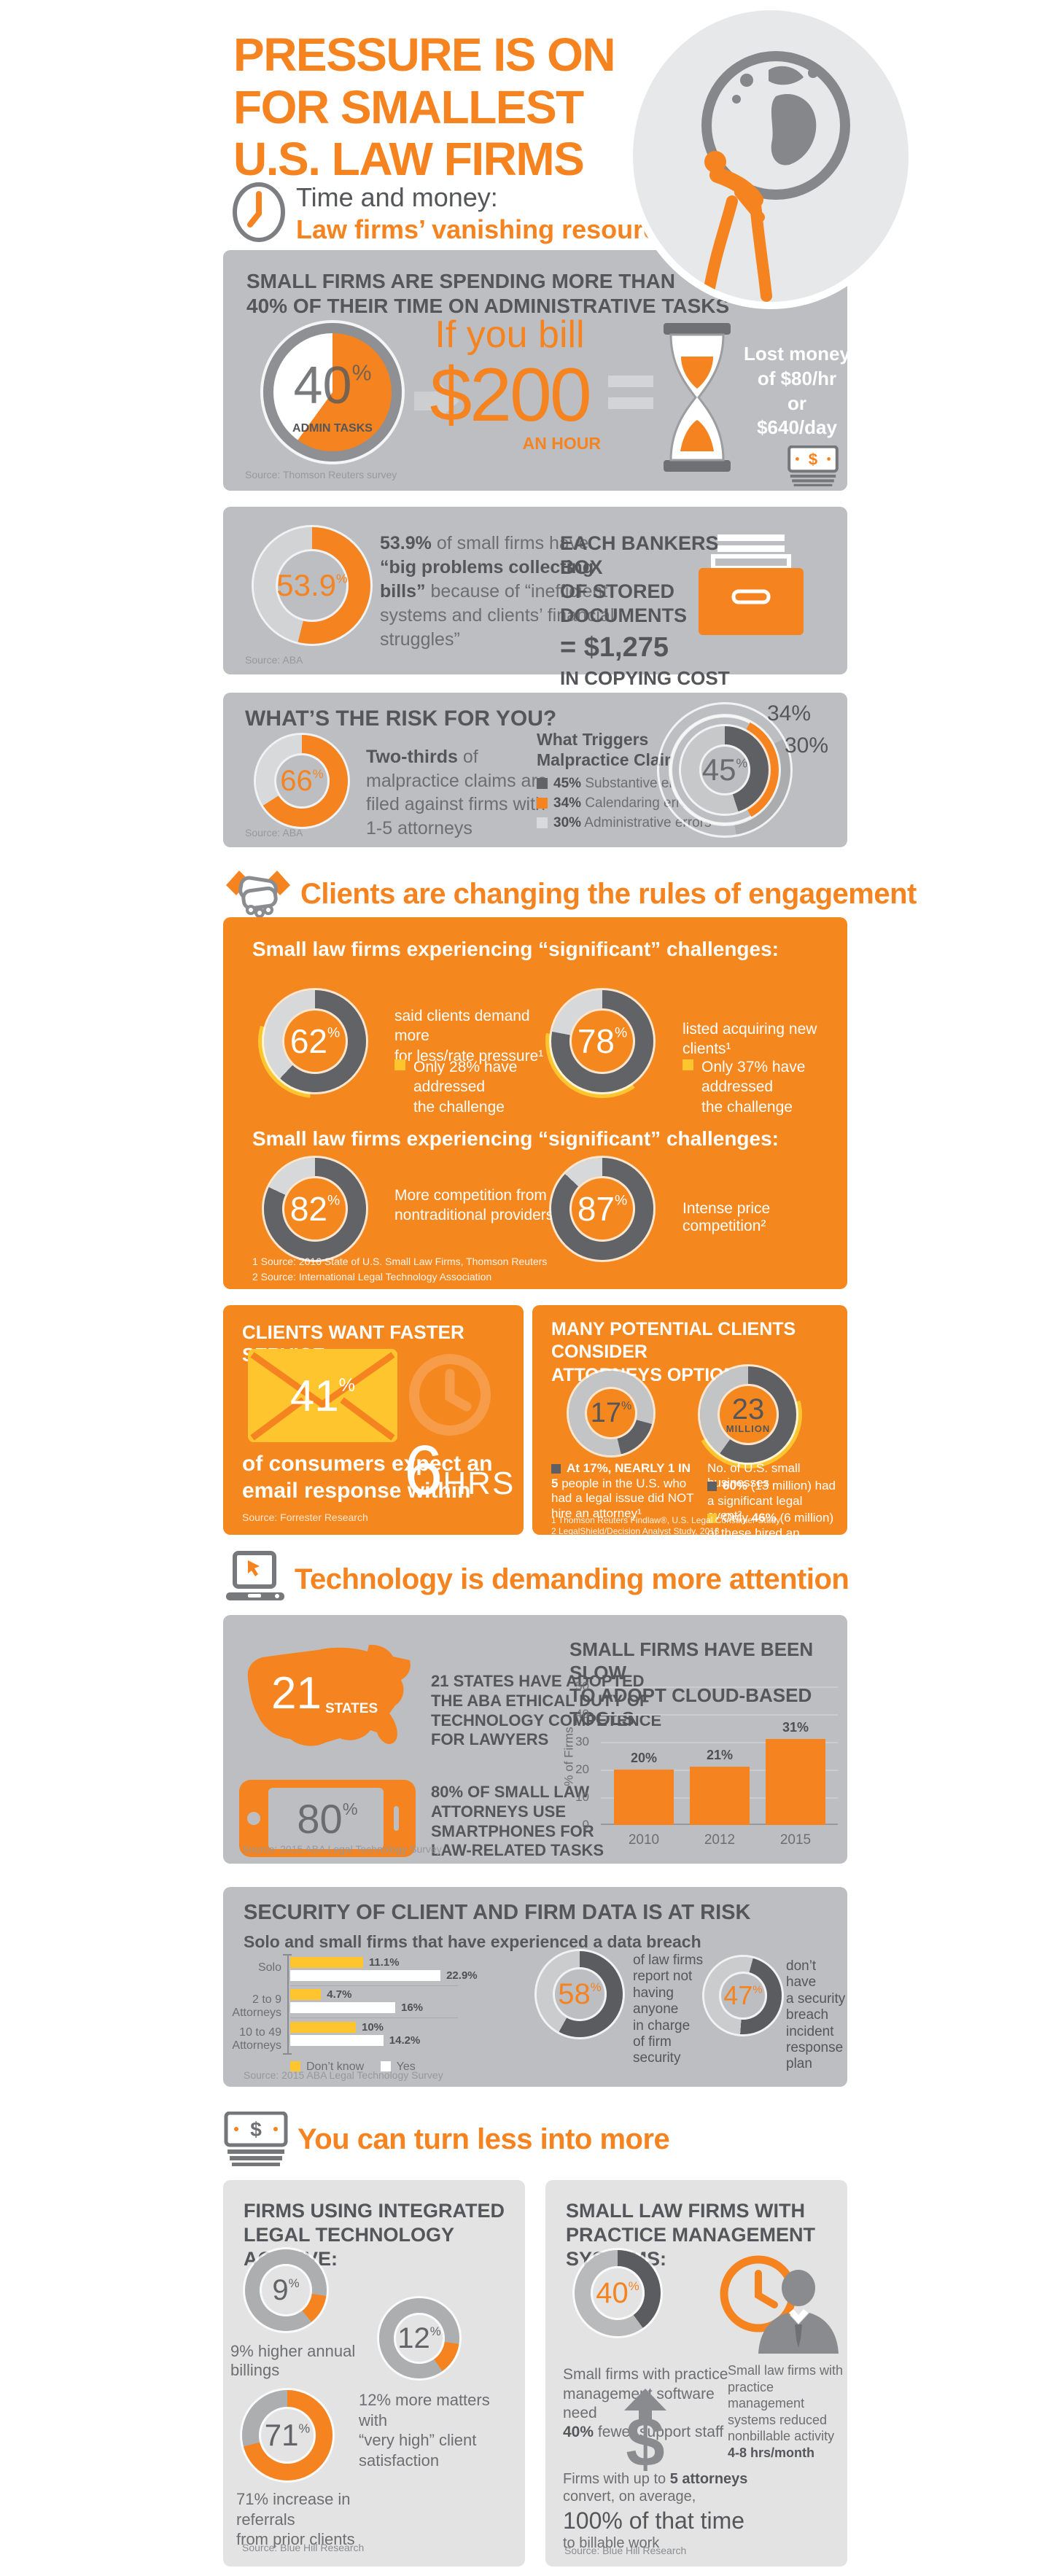 This screenshot has width=1050, height=2576. Describe the element at coordinates (697, 397) in the screenshot. I see `hourglass-icon` at that location.